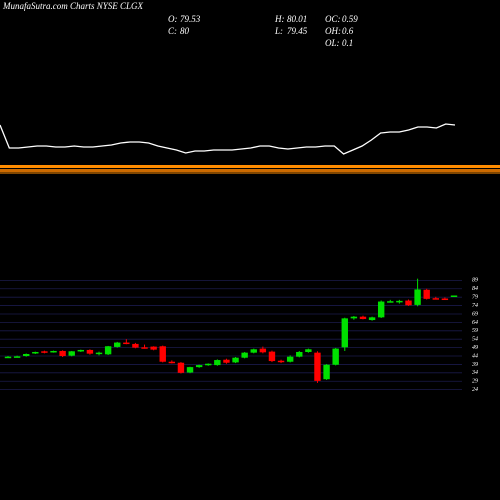 The height and width of the screenshot is (500, 500). Describe the element at coordinates (475, 347) in the screenshot. I see `y-tick-label: 49` at that location.